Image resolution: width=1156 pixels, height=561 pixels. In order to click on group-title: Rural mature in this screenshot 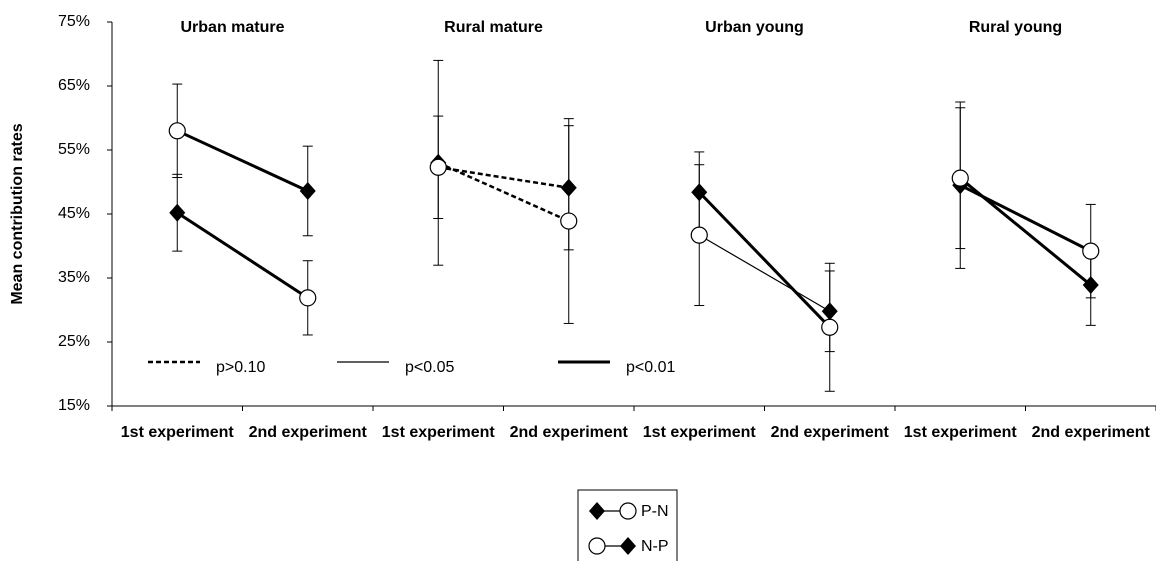, I will do `click(493, 27)`.